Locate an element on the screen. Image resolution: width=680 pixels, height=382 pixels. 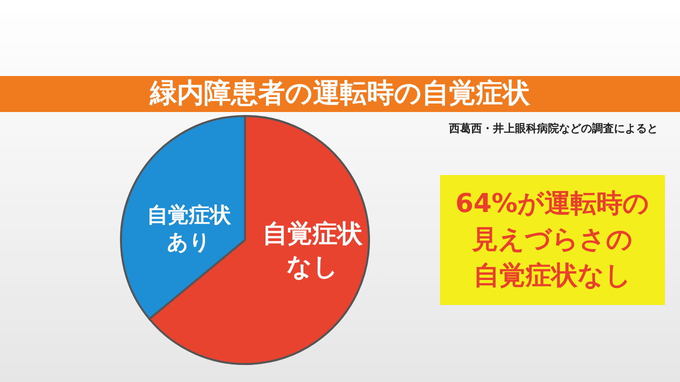
text: 西葛西・井上眼科病院などの調査によると is located at coordinates (553, 128).